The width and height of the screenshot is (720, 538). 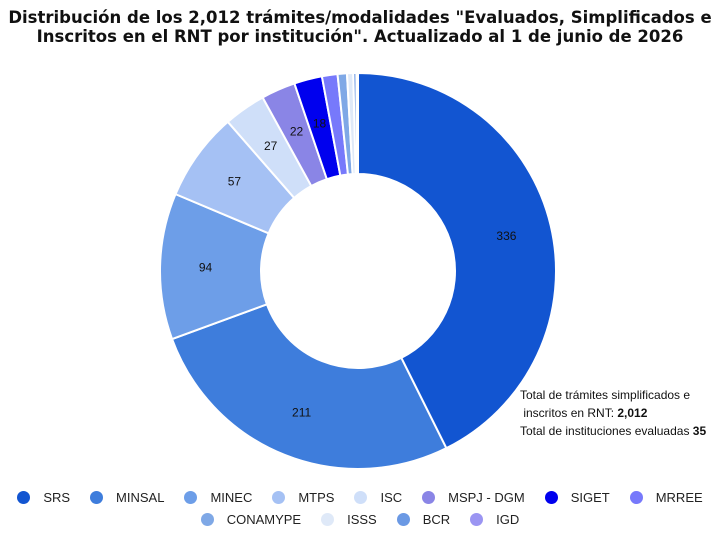 I want to click on legend-item-srs: SRS, so click(x=43, y=497).